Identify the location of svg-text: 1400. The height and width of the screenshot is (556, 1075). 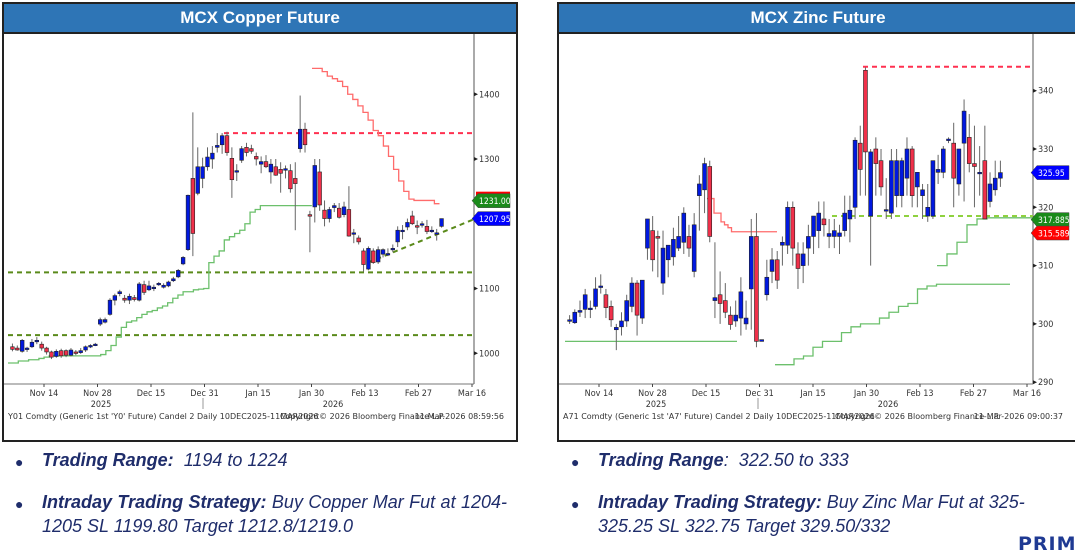
(489, 95).